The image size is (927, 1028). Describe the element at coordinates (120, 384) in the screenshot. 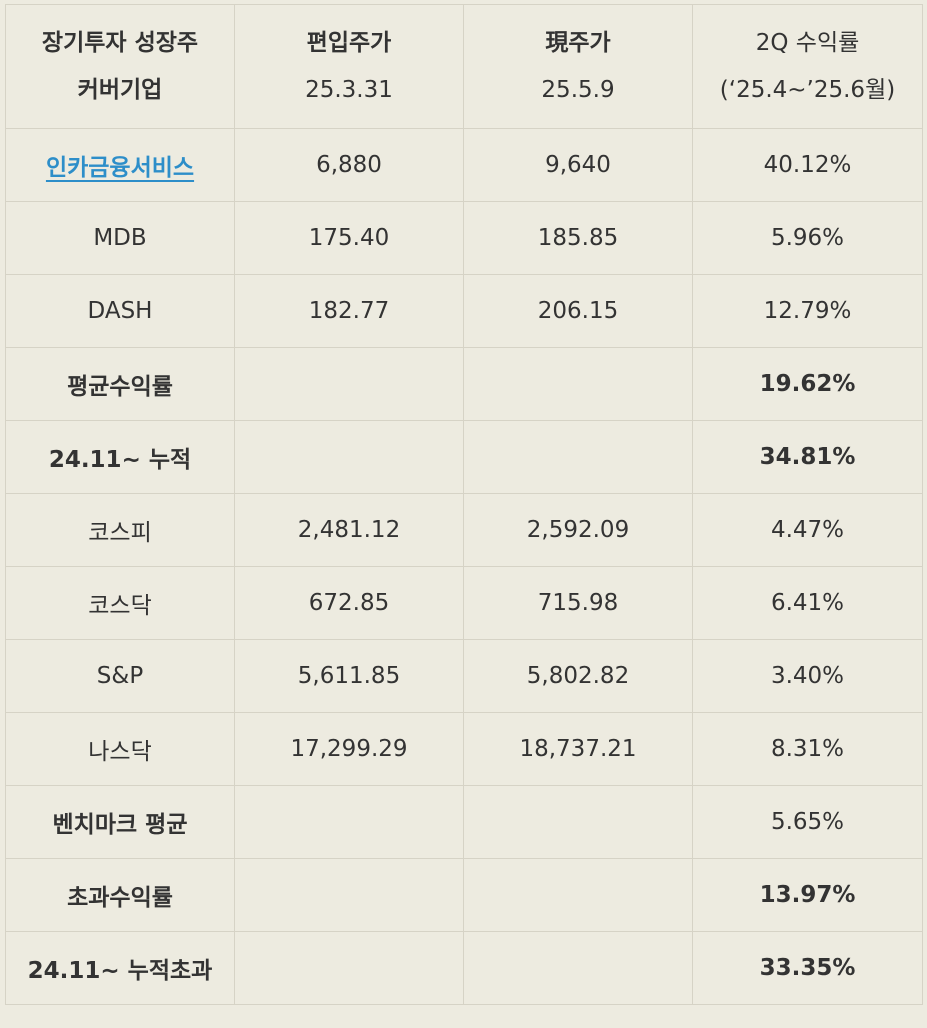

I see `row-name-cell: 평균수익률` at that location.